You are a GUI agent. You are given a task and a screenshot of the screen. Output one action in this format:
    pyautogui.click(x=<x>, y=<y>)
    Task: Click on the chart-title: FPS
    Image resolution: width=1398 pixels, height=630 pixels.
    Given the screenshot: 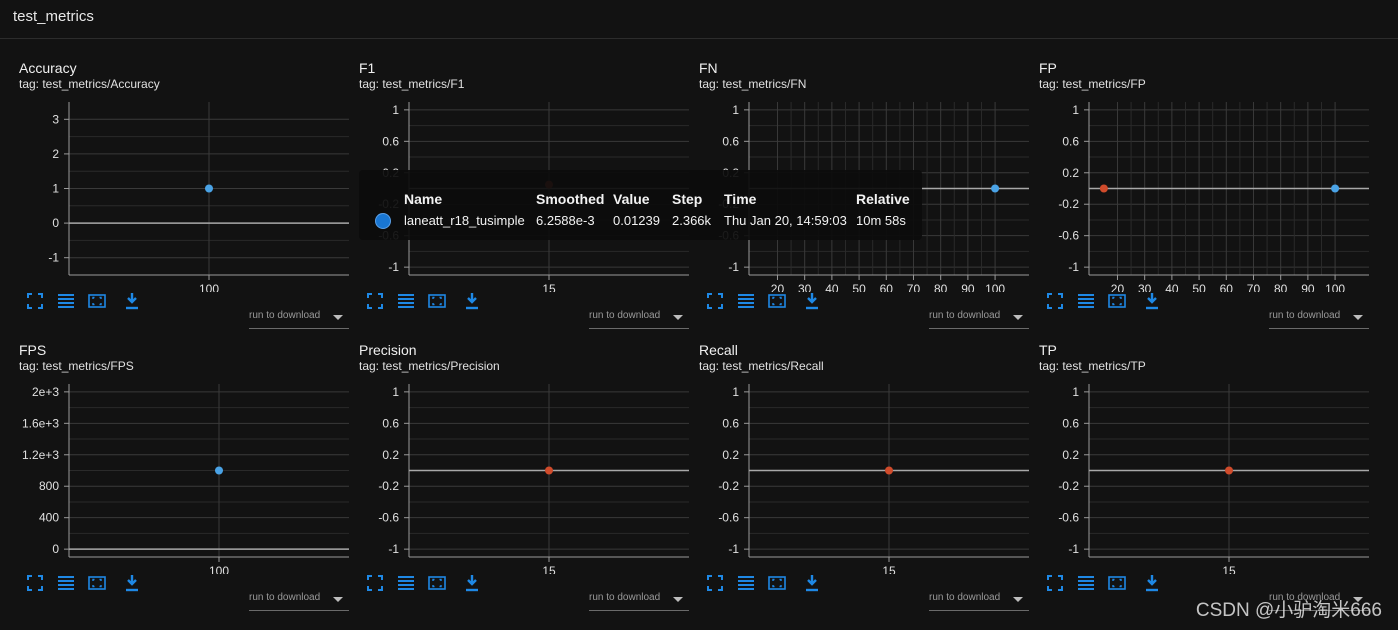 What is the action you would take?
    pyautogui.click(x=33, y=350)
    